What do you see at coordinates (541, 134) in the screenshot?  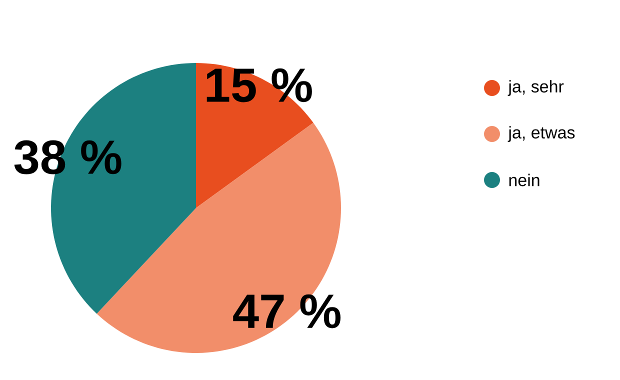 I see `legend-label: ja, etwas` at bounding box center [541, 134].